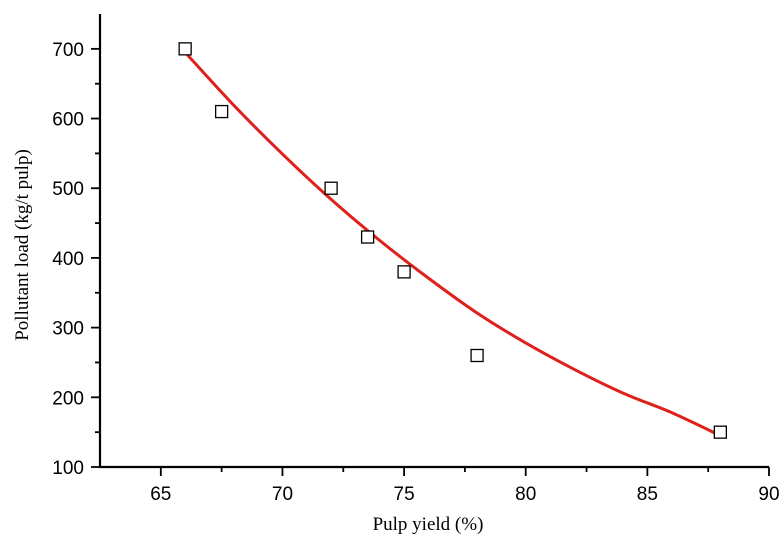  Describe the element at coordinates (68, 259) in the screenshot. I see `y-tick-label: 400` at that location.